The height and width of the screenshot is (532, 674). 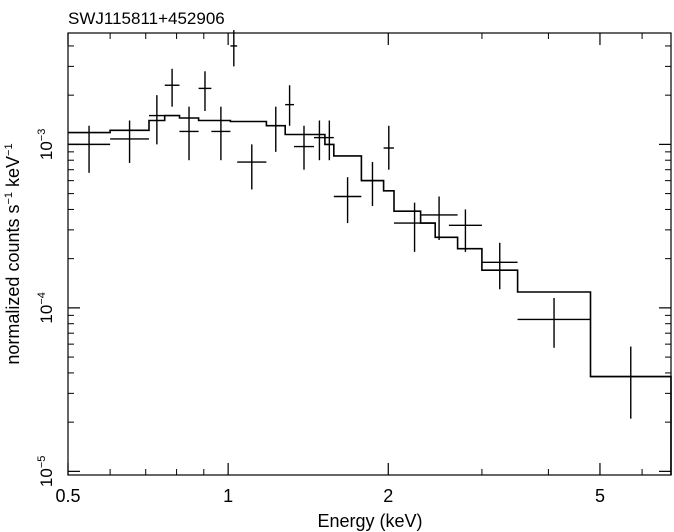 What do you see at coordinates (146, 18) in the screenshot?
I see `chart-title: SWJ115811+452906` at bounding box center [146, 18].